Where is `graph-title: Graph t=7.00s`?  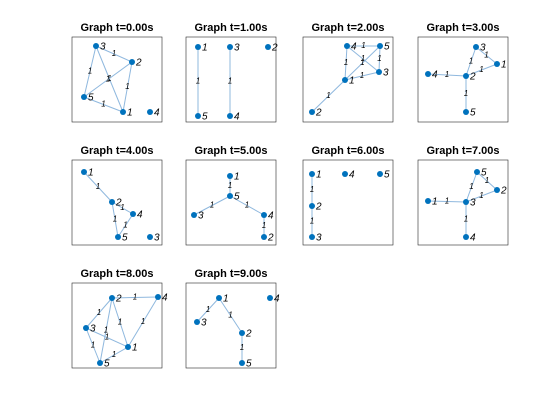
graph-title: Graph t=7.00s is located at coordinates (462, 151).